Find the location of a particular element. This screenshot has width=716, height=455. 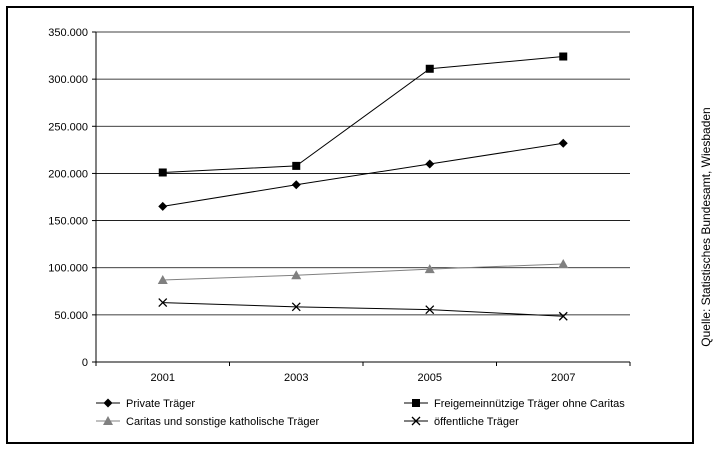

legend-label-2: Freigemeinnützige Träger ohne Caritas is located at coordinates (529, 404).